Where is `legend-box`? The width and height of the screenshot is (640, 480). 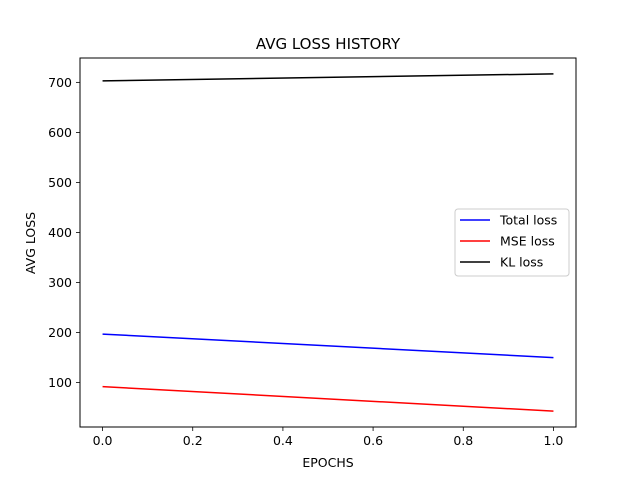 legend-box is located at coordinates (512, 242).